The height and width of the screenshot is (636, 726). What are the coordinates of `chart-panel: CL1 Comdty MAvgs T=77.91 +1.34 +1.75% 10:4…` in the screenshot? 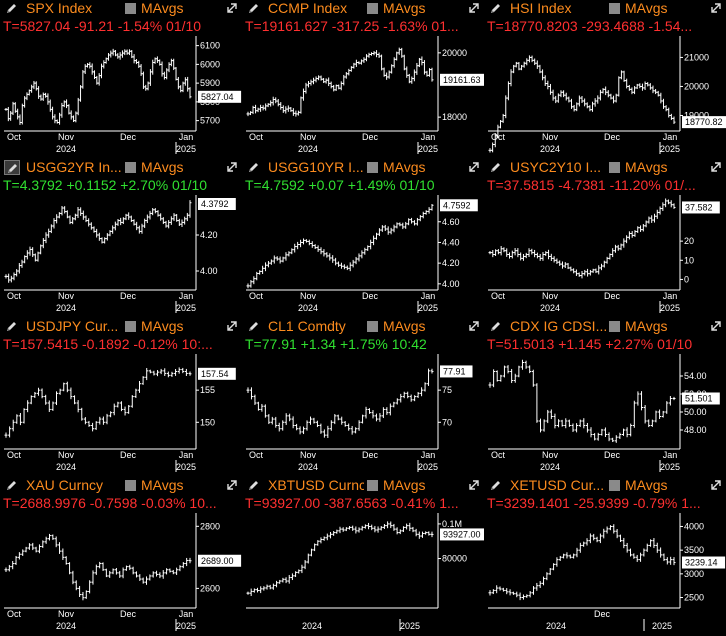 It's located at (363, 397).